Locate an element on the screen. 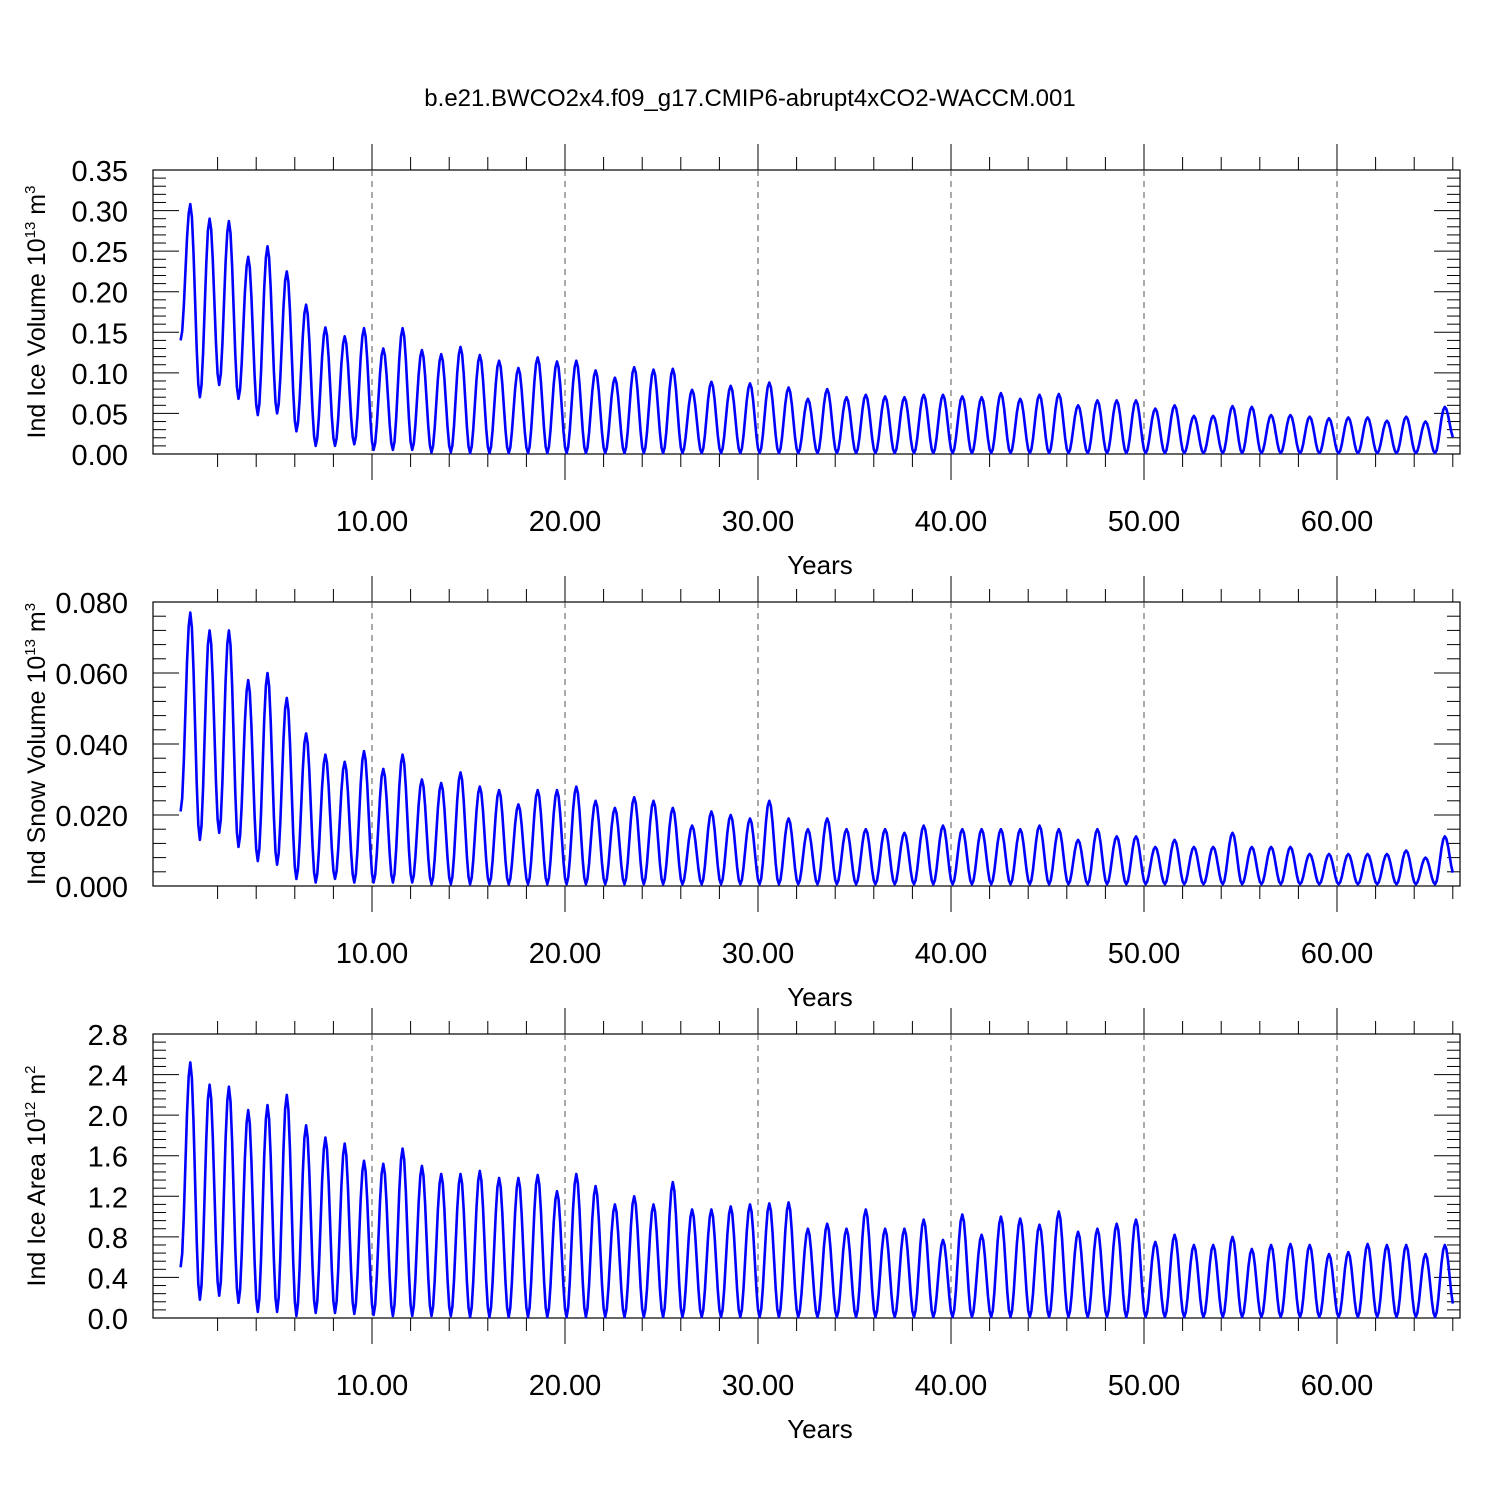  y-tick-label: 2.8 is located at coordinates (108, 1036).